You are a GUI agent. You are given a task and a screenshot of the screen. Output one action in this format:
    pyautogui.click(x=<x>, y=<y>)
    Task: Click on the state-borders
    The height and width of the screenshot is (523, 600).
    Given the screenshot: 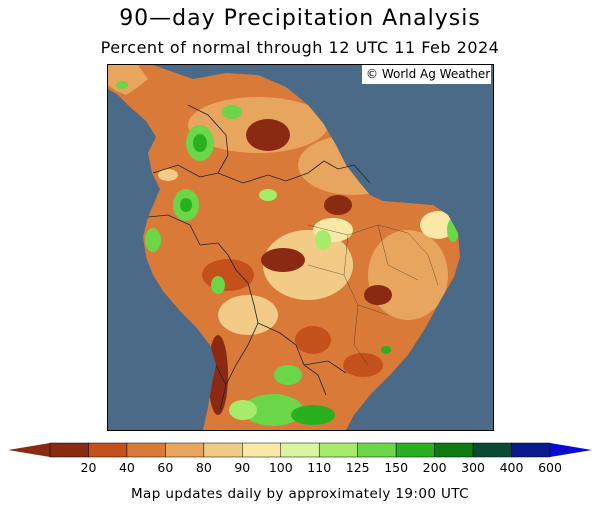 What is the action you would take?
    pyautogui.click(x=373, y=295)
    